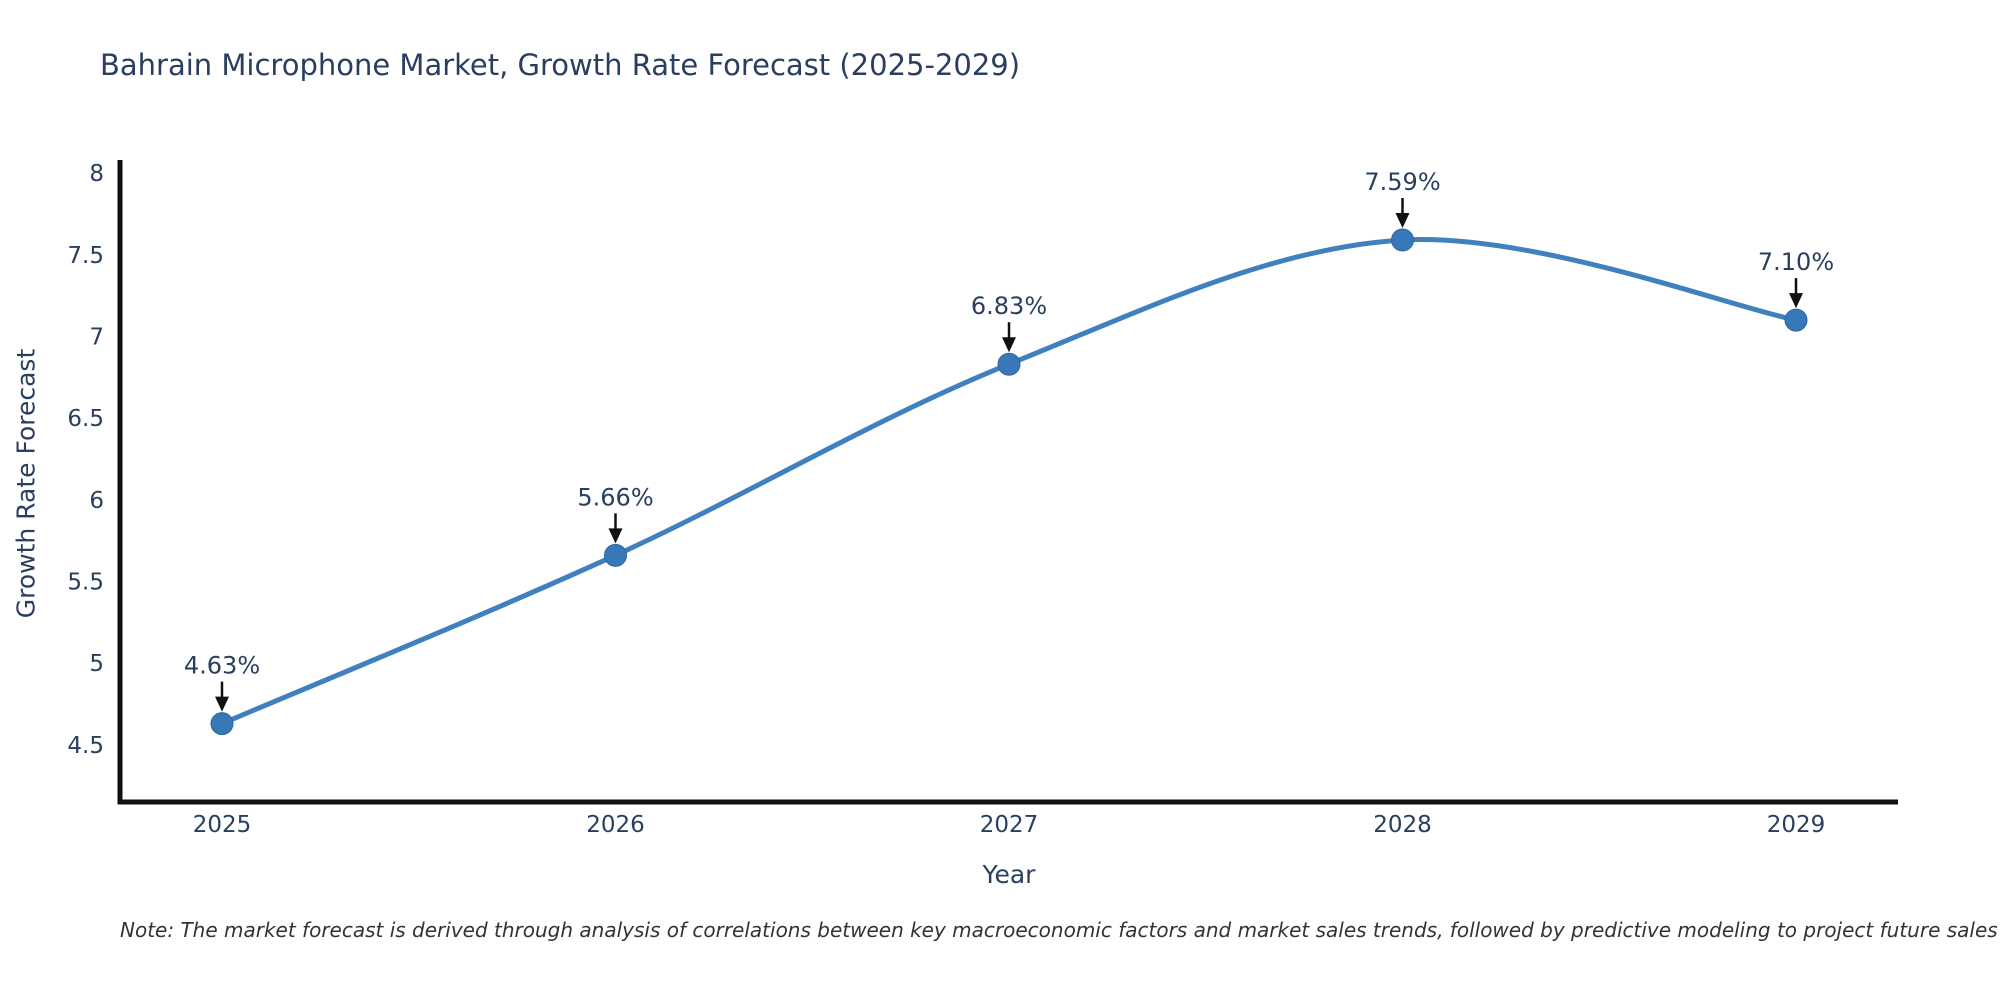 This screenshot has height=1000, width=2000. Describe the element at coordinates (615, 825) in the screenshot. I see `x-tick-label: 2026` at that location.